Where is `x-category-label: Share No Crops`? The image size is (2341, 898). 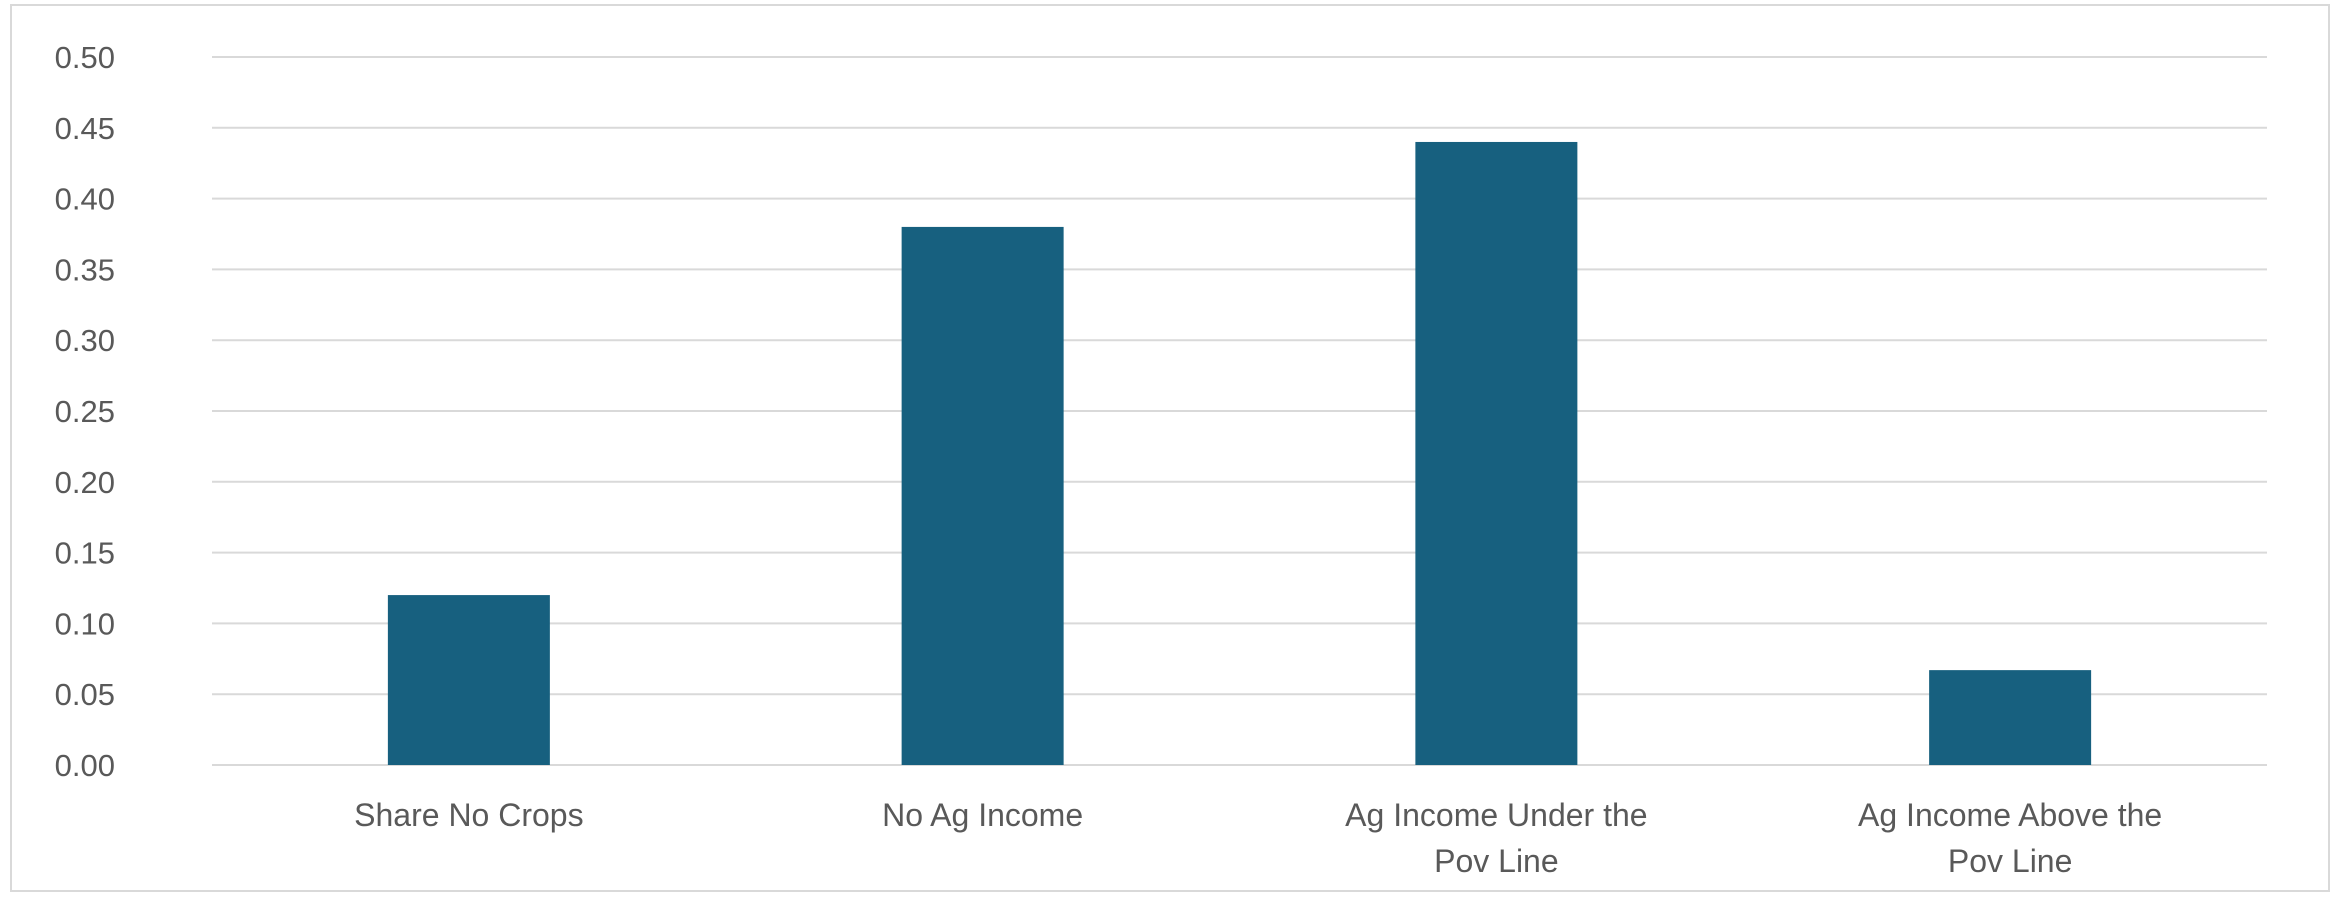 x-category-label: Share No Crops is located at coordinates (468, 815).